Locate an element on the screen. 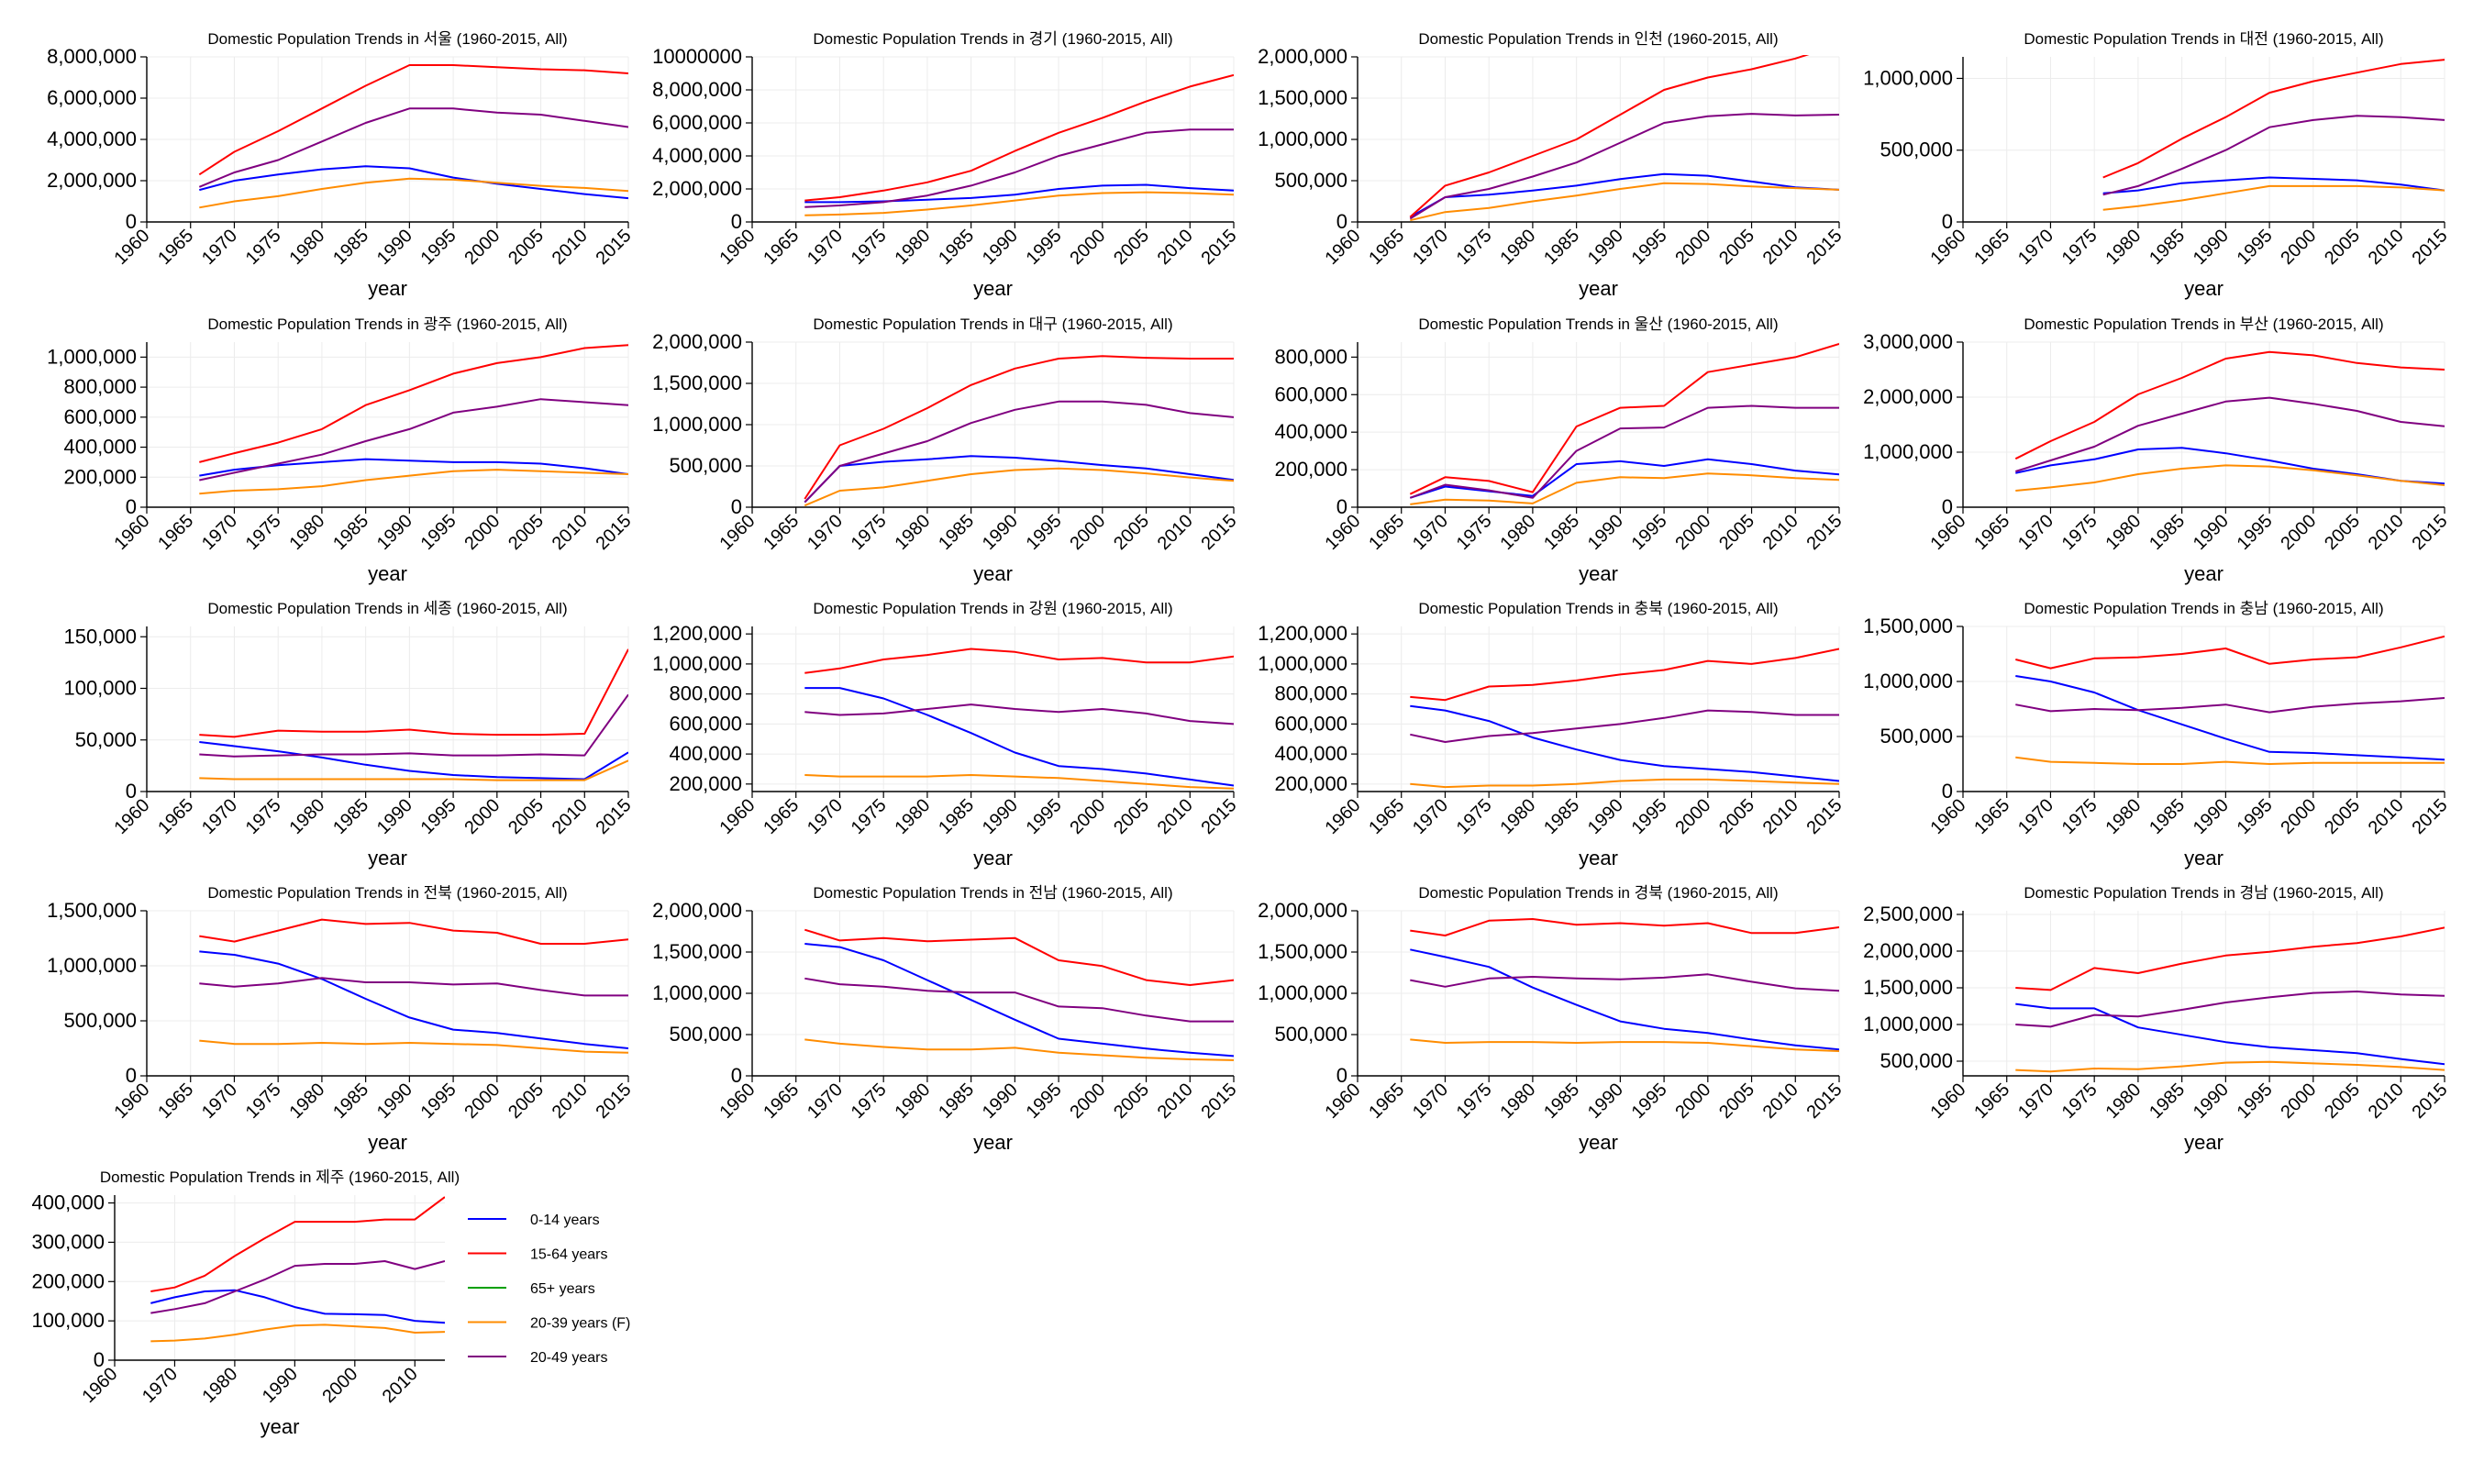  panel-13-xlabel: year is located at coordinates (387, 1142).